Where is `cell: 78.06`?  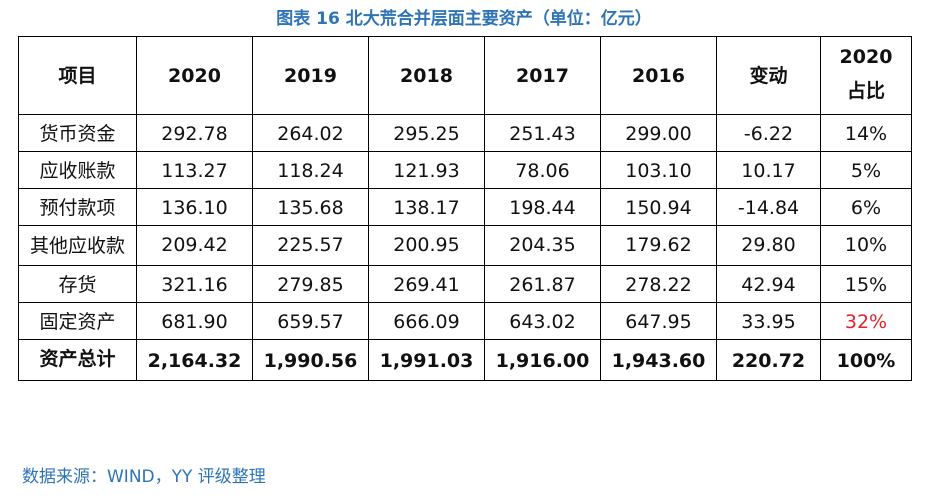 cell: 78.06 is located at coordinates (542, 170).